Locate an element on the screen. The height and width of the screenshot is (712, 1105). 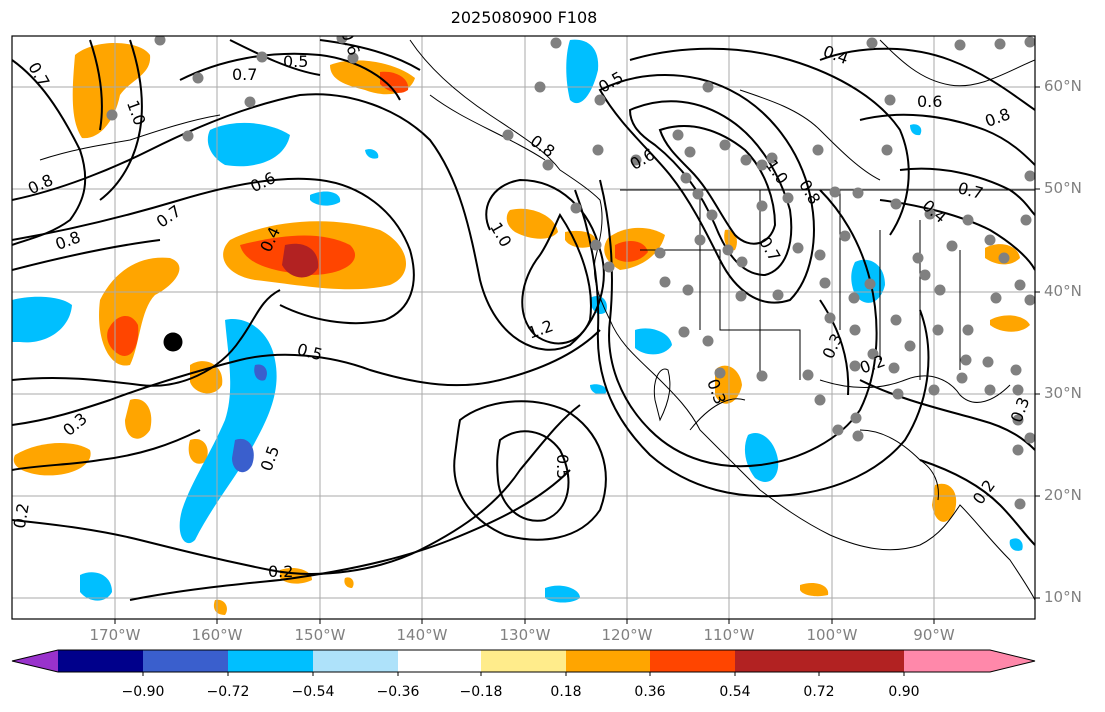
colorbar-tick: −0.18 is located at coordinates (481, 692).